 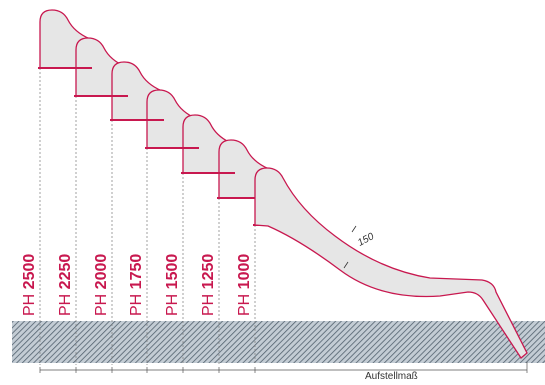 I want to click on ph-label-1500: PH 1500, so click(x=172, y=284).